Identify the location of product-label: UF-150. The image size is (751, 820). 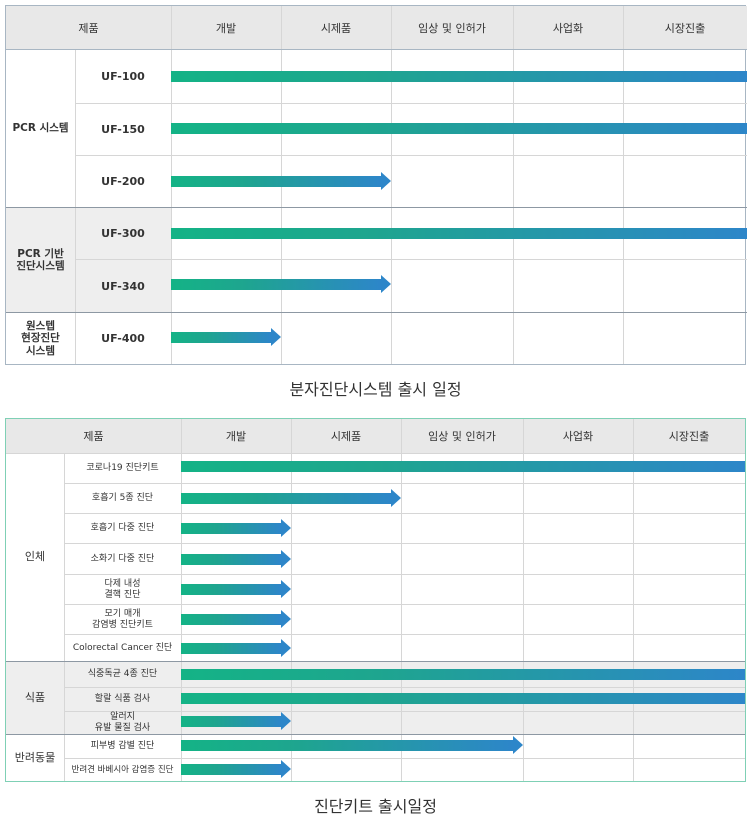
(123, 129).